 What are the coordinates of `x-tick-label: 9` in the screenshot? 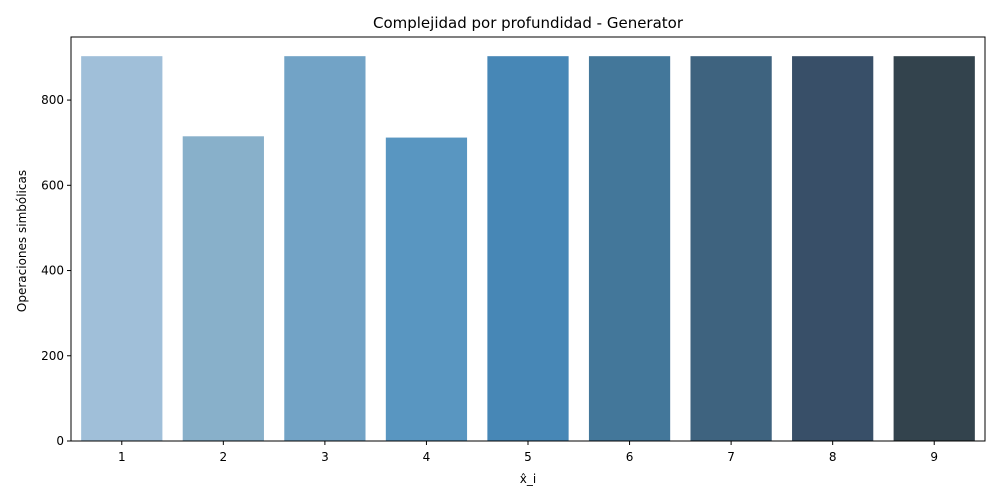 It's located at (934, 457).